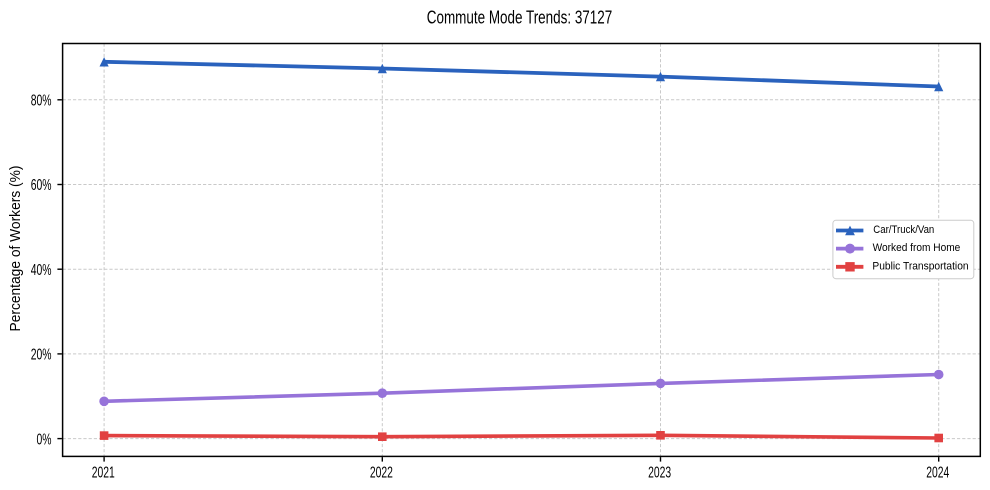 The width and height of the screenshot is (990, 490). I want to click on svg-text: 2021, so click(103, 472).